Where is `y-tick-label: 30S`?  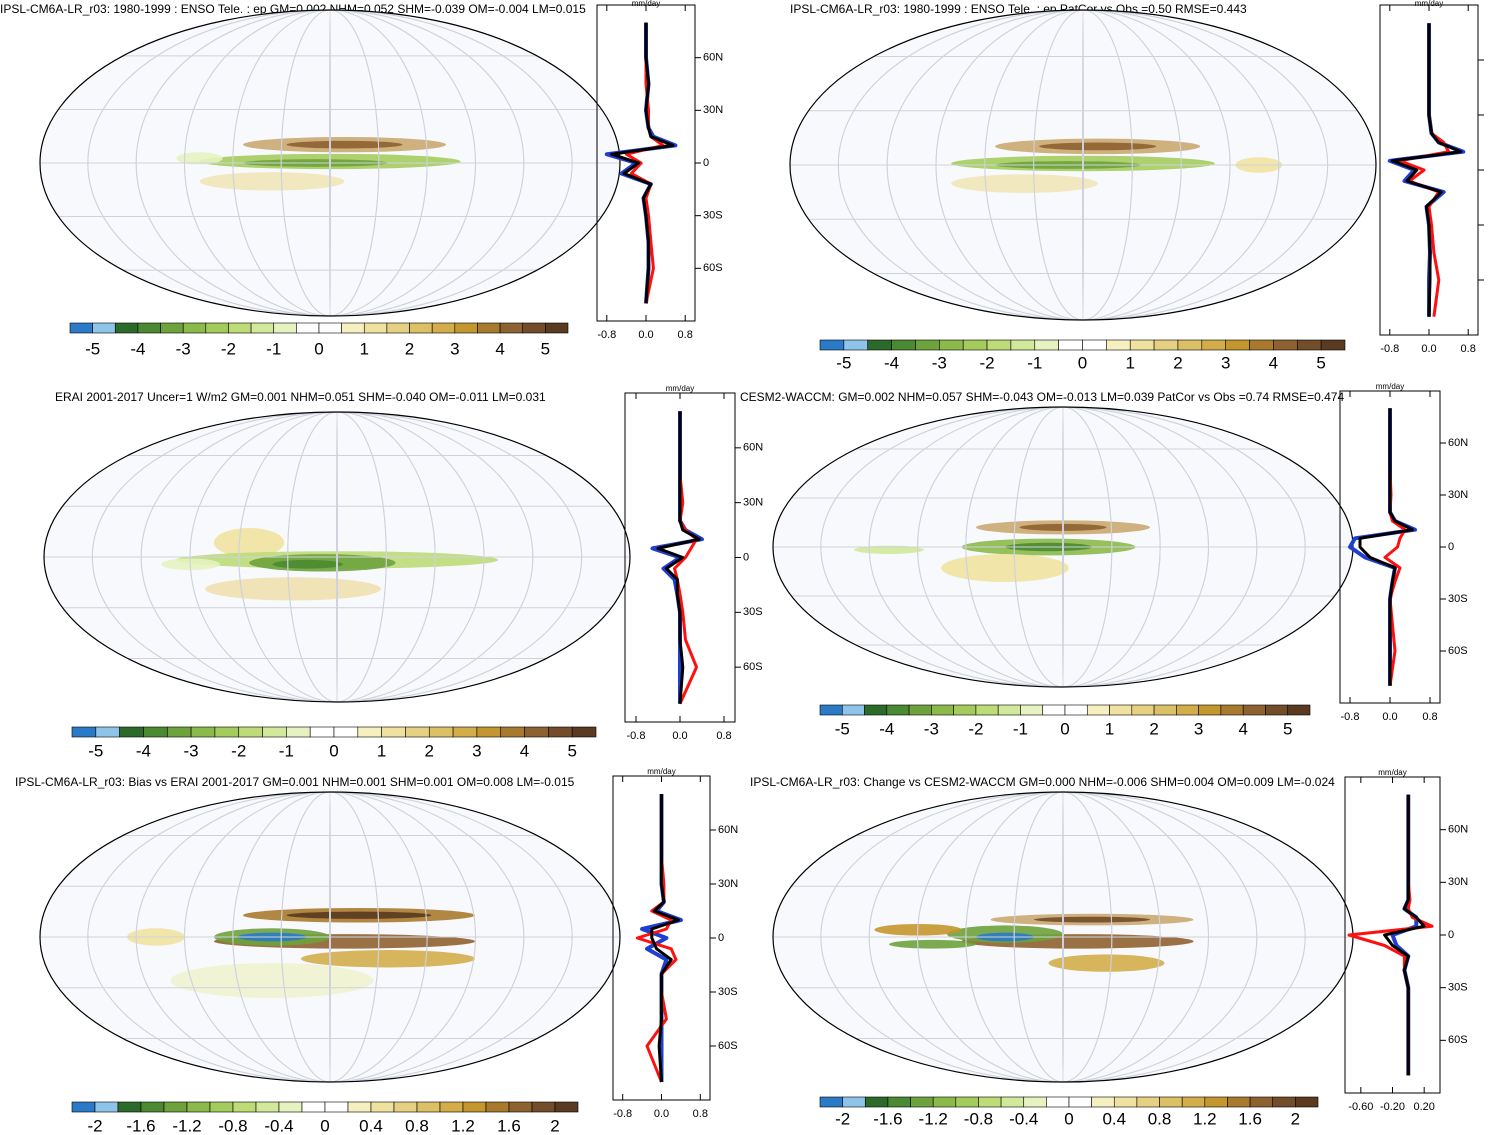
y-tick-label: 30S is located at coordinates (1458, 599).